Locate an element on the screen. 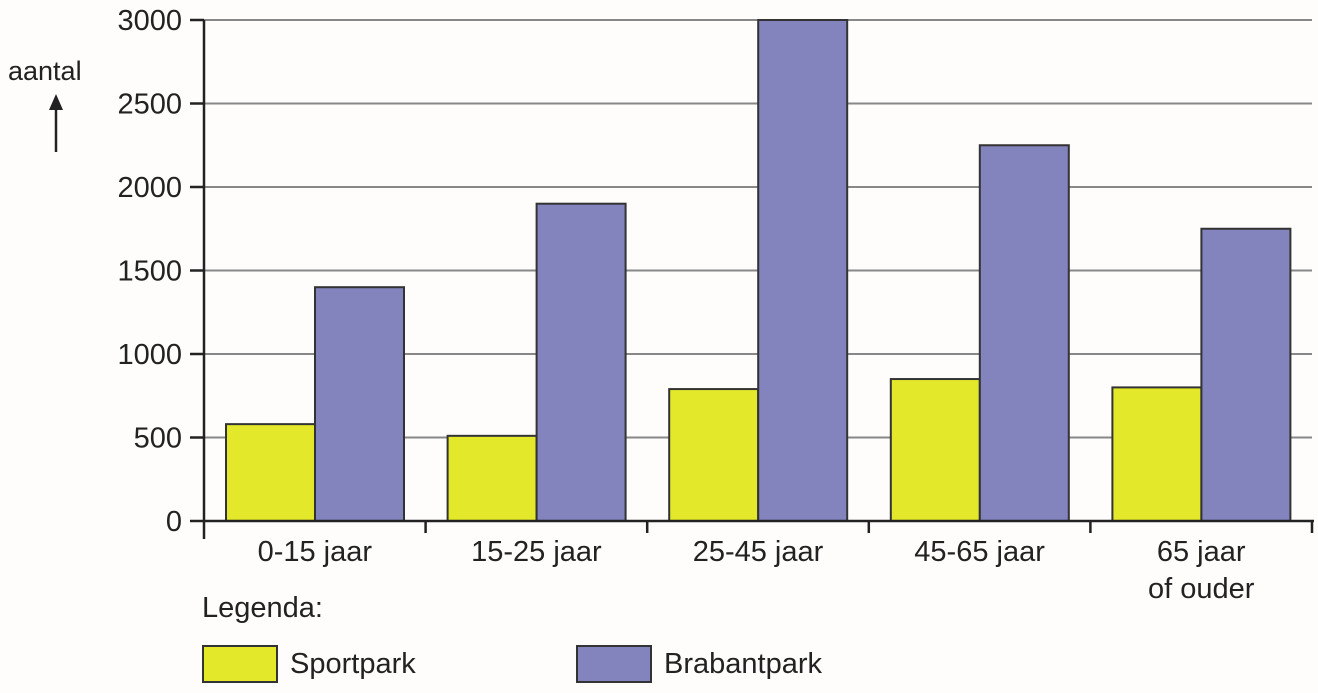  arrow-up-icon is located at coordinates (56, 123).